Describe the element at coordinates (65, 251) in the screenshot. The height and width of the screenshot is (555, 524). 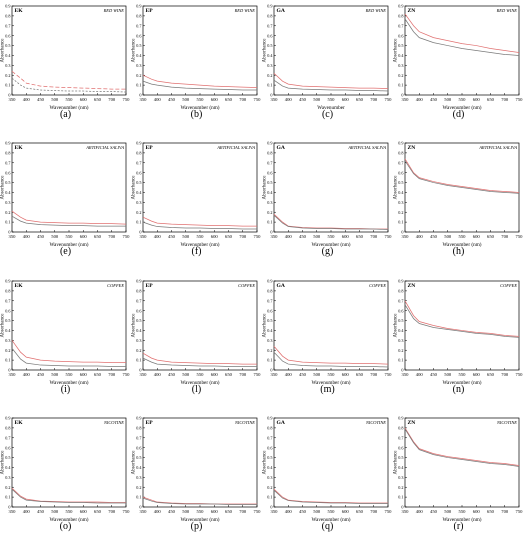
I see `panel-caption: (e)` at that location.